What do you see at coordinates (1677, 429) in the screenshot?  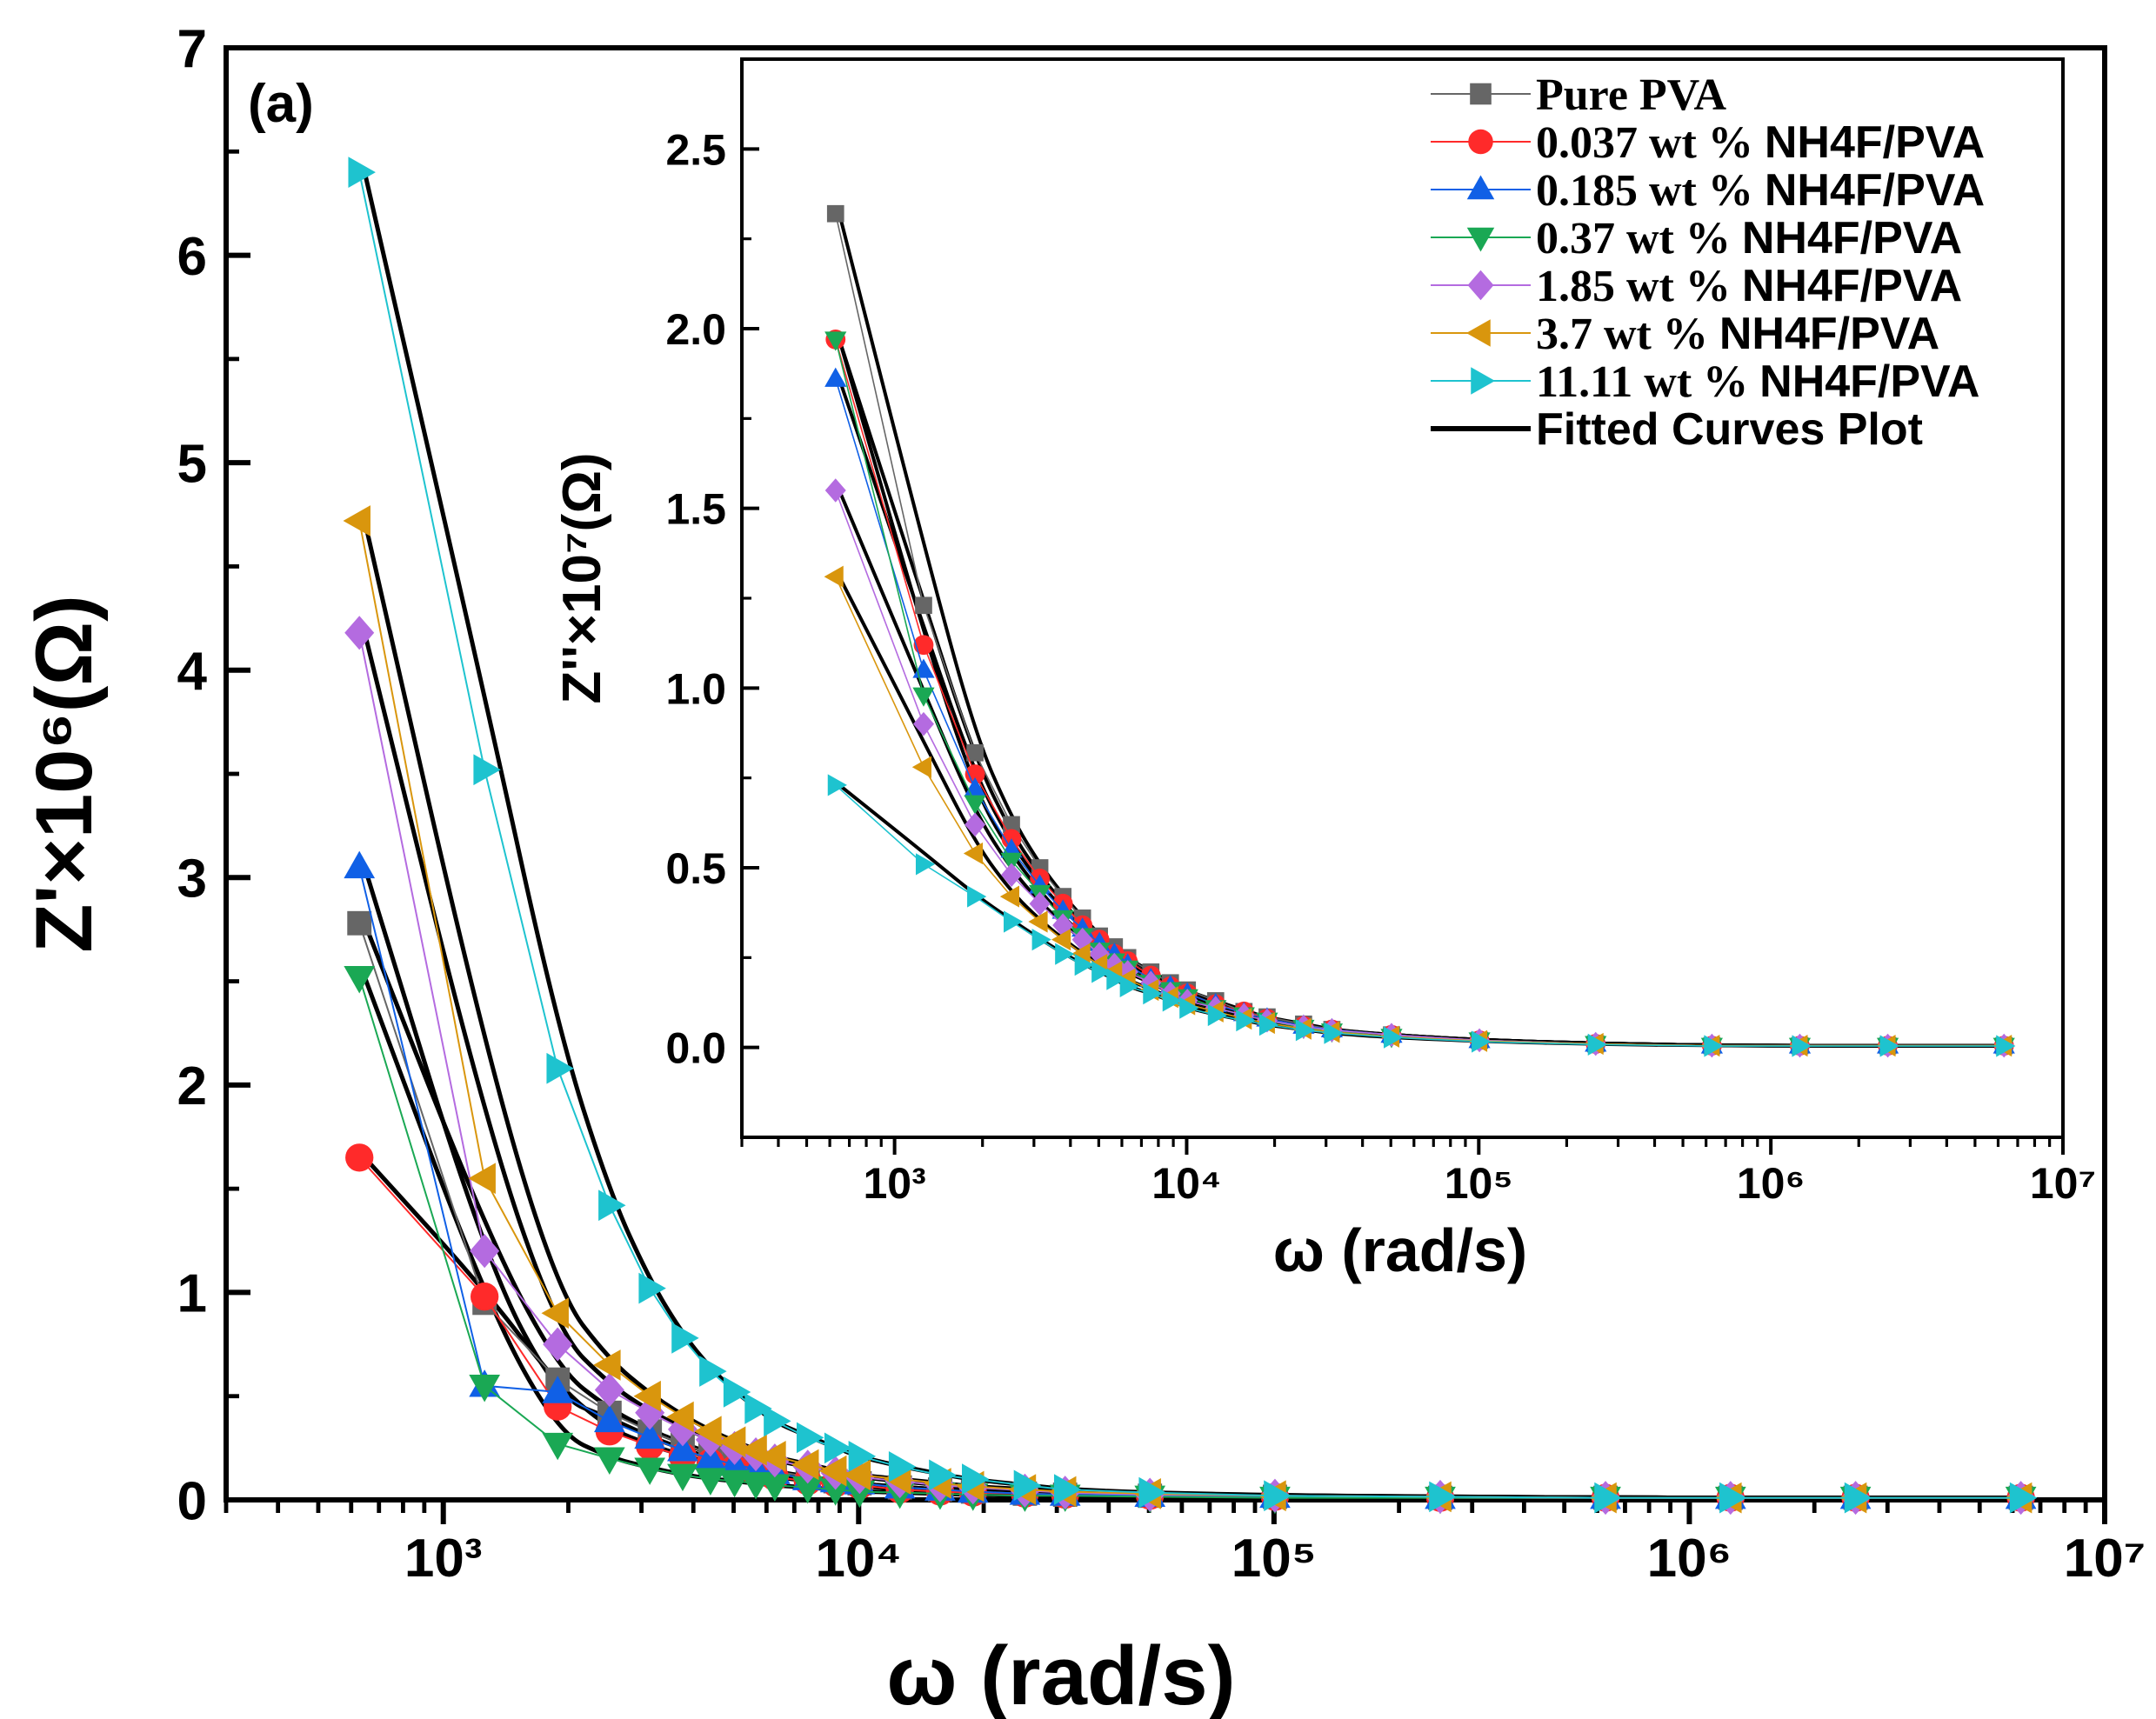 I see `legend-entry-fitted-curves-plot: Fitted Curves Plot` at bounding box center [1677, 429].